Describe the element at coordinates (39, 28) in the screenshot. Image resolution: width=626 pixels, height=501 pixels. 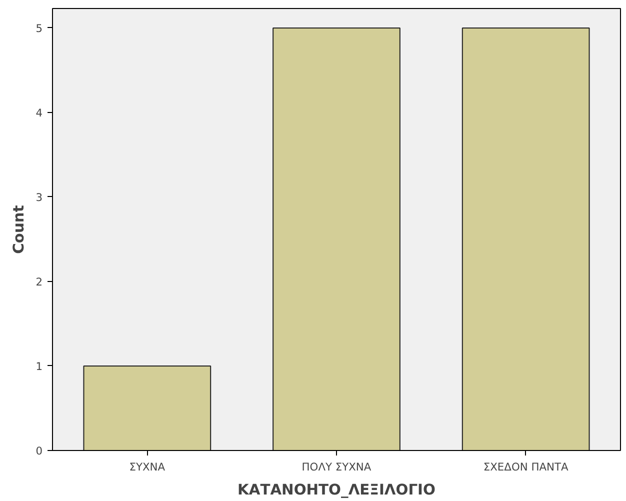
I see `y-tick-label: 5` at that location.